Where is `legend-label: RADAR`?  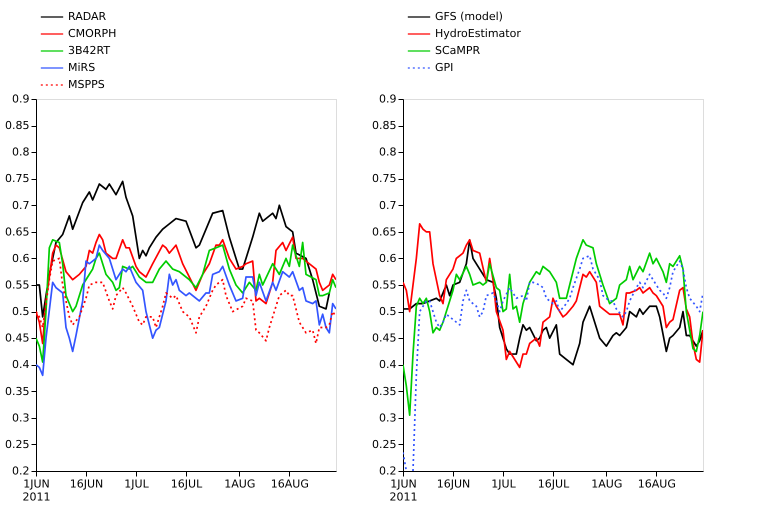 legend-label: RADAR is located at coordinates (87, 16).